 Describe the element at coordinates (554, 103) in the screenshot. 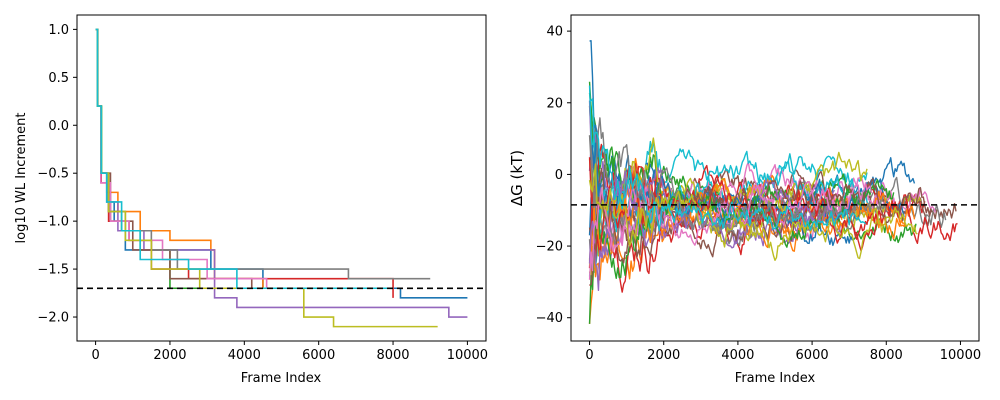

I see `y-tick-label: 20` at that location.